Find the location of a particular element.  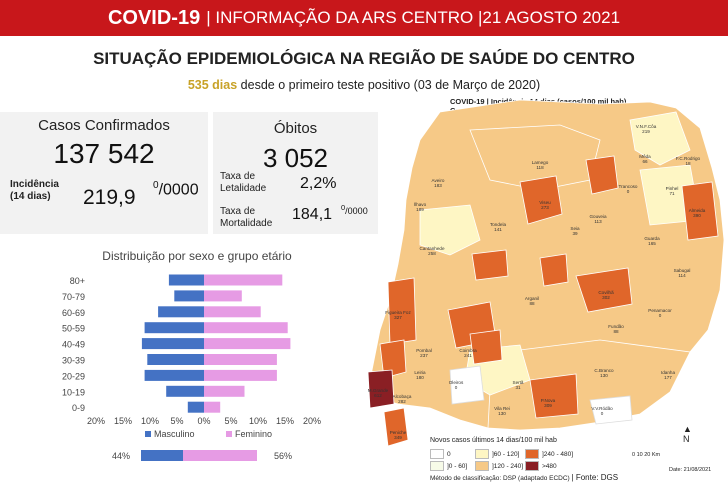

mortality-label: Taxa de Mortalidade is located at coordinates (246, 218).